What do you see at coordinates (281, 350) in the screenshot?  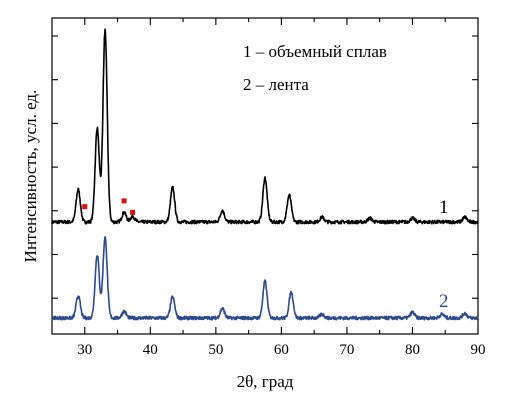 I see `x-tick-label: 60` at bounding box center [281, 350].